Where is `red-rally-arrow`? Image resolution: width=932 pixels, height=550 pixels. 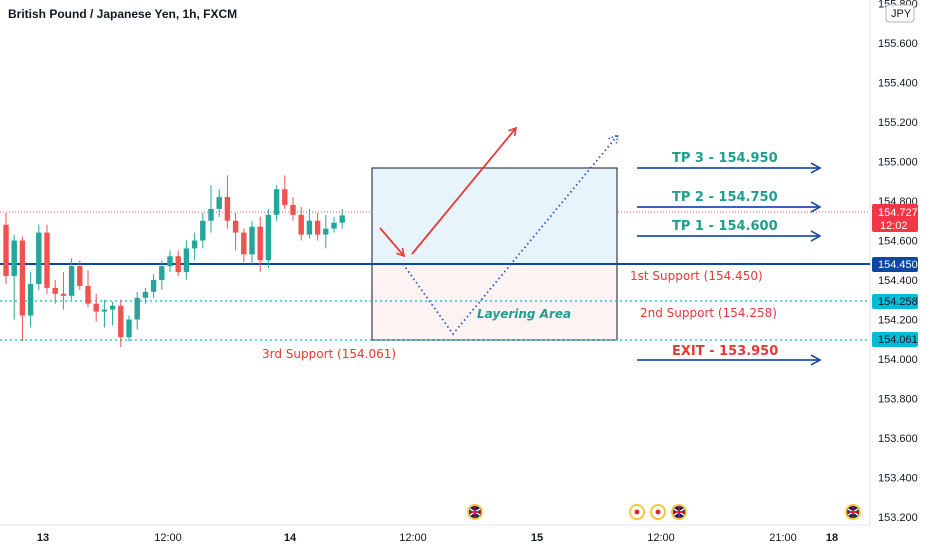
red-rally-arrow is located at coordinates (464, 190).